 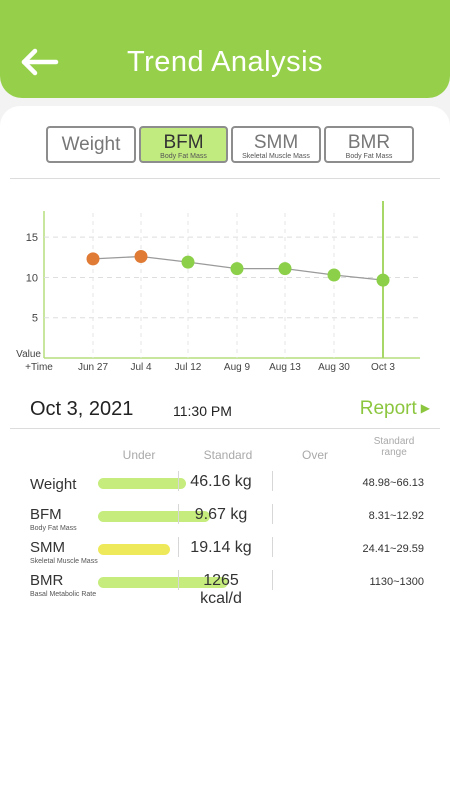 I want to click on x-tick-label: Jul 12, so click(x=188, y=367).